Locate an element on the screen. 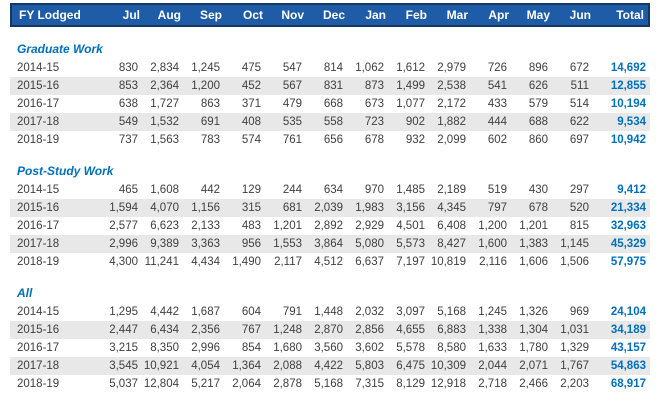 The image size is (660, 404). month-value-cell: 2,117 is located at coordinates (288, 262).